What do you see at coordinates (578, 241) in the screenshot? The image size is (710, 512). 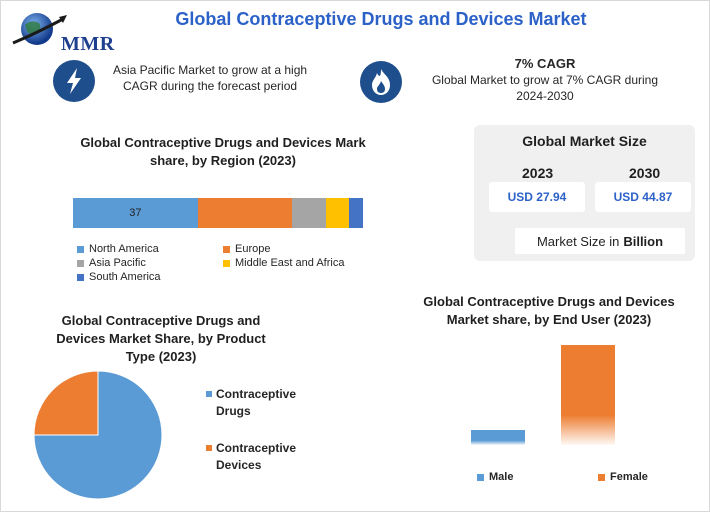 I see `unit-prefix: Market Size in` at bounding box center [578, 241].